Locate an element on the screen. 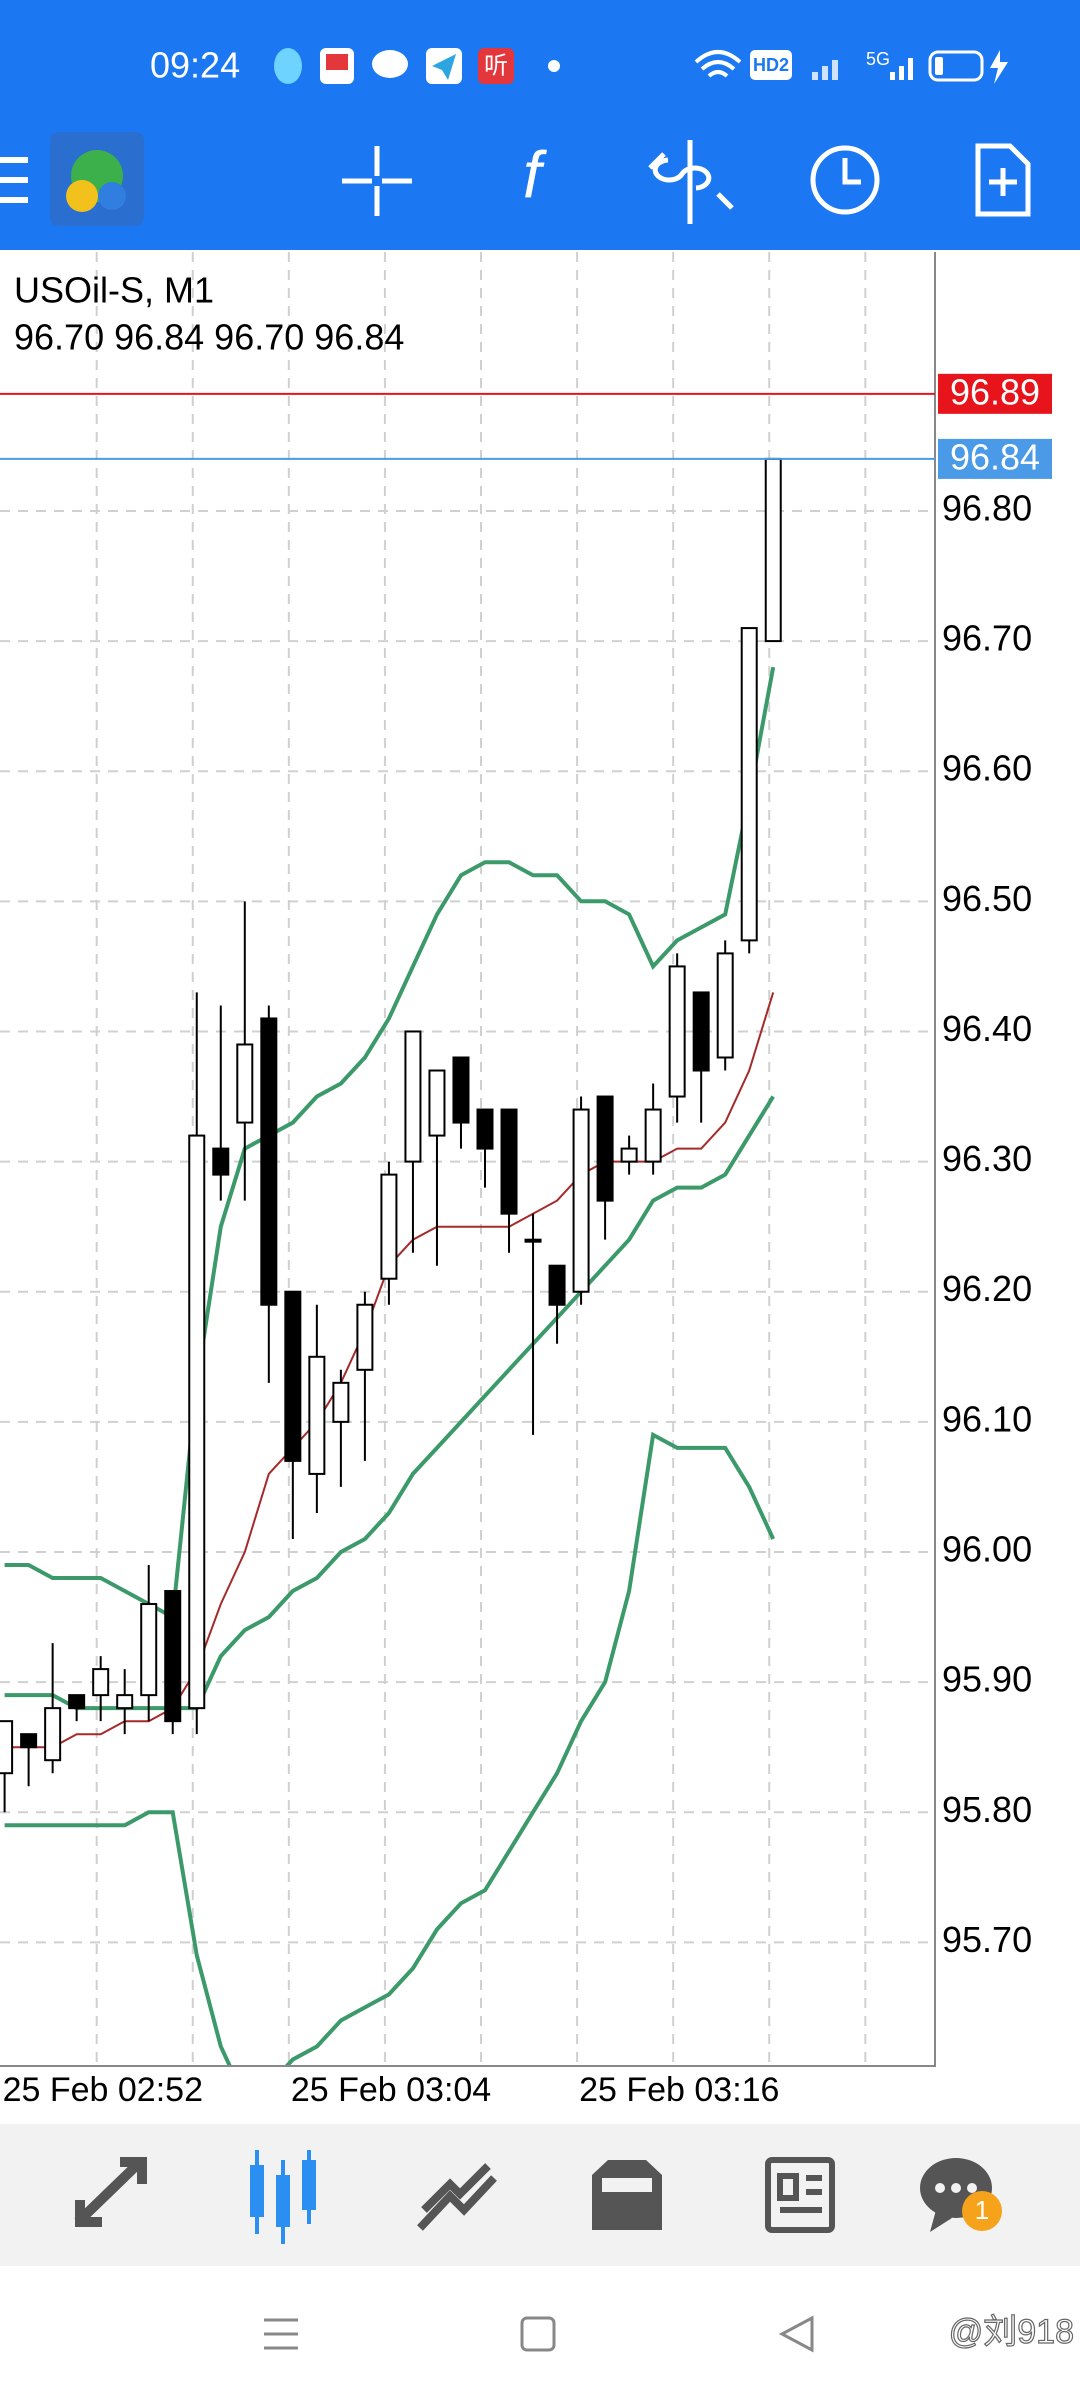 The width and height of the screenshot is (1080, 2400). clock: 09:24 is located at coordinates (195, 65).